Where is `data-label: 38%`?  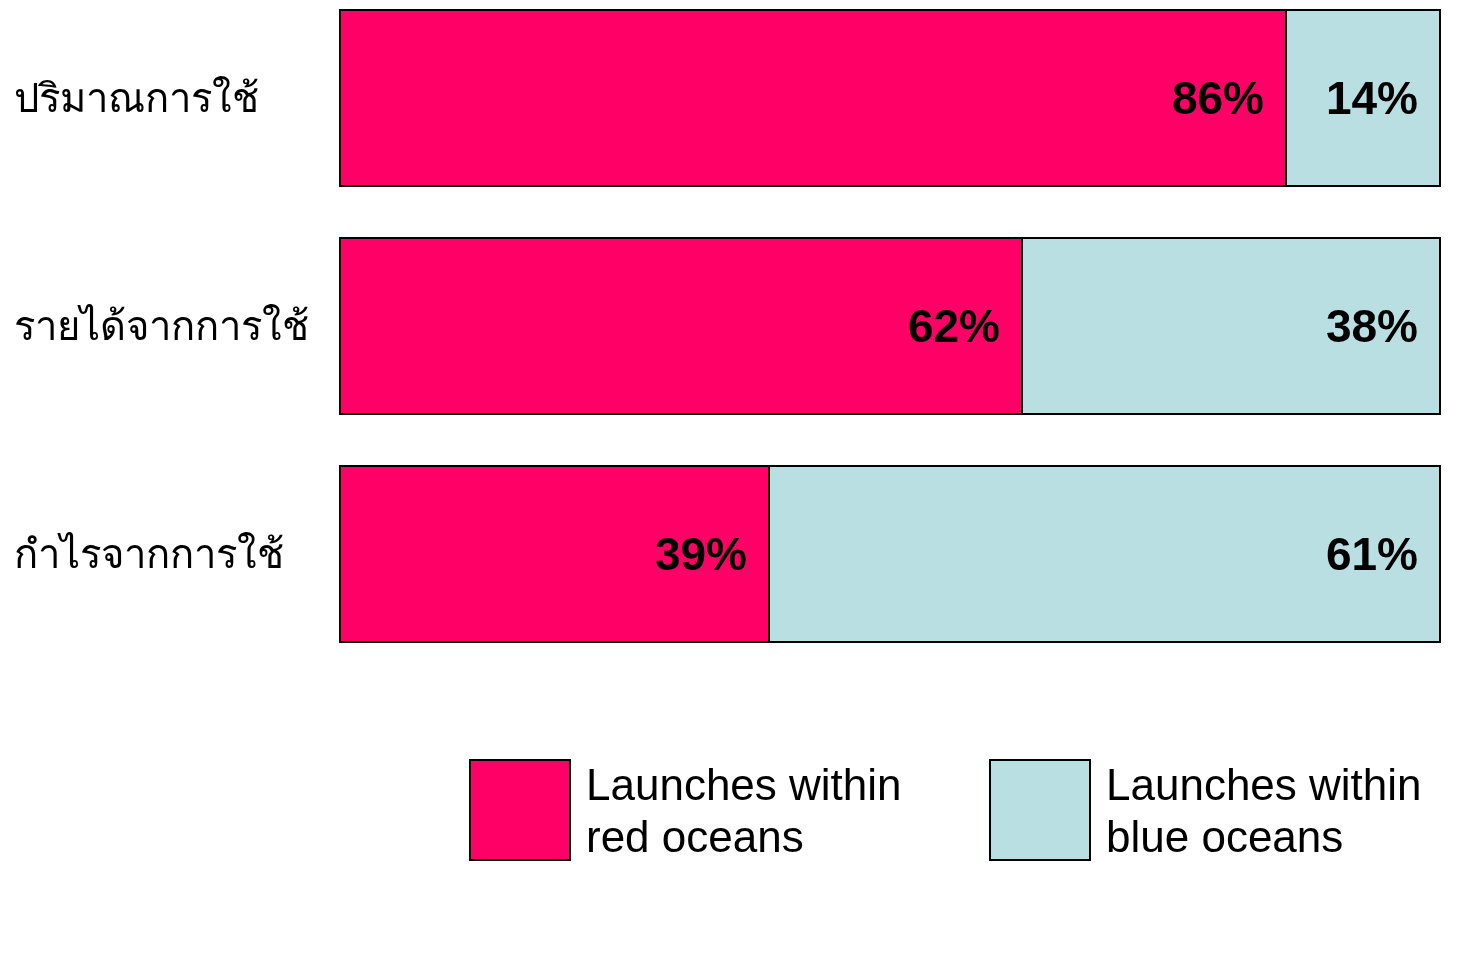 data-label: 38% is located at coordinates (1371, 326).